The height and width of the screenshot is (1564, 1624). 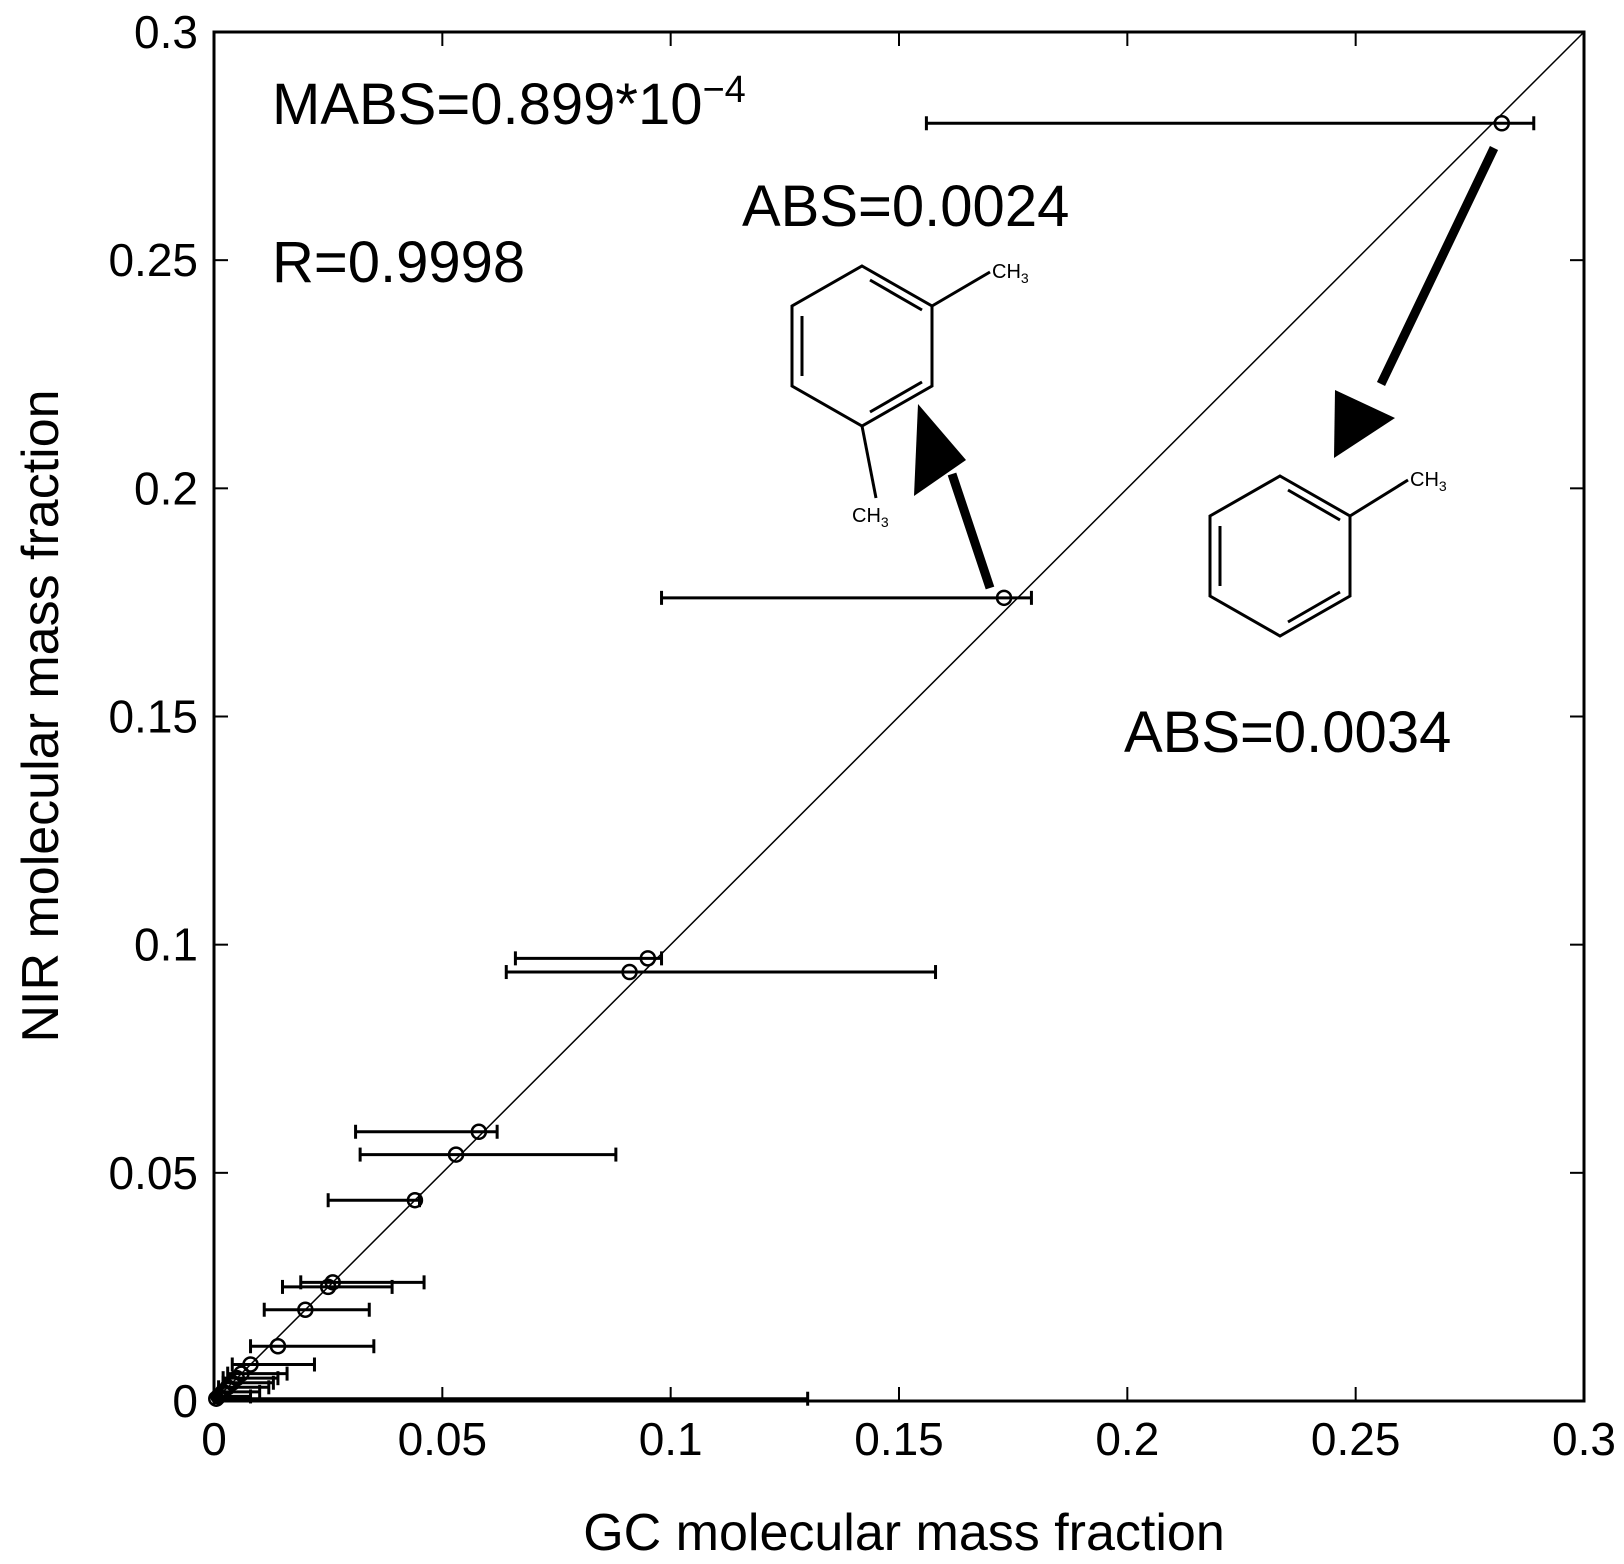 I want to click on x-tick-label: 0.3, so click(x=1584, y=1439).